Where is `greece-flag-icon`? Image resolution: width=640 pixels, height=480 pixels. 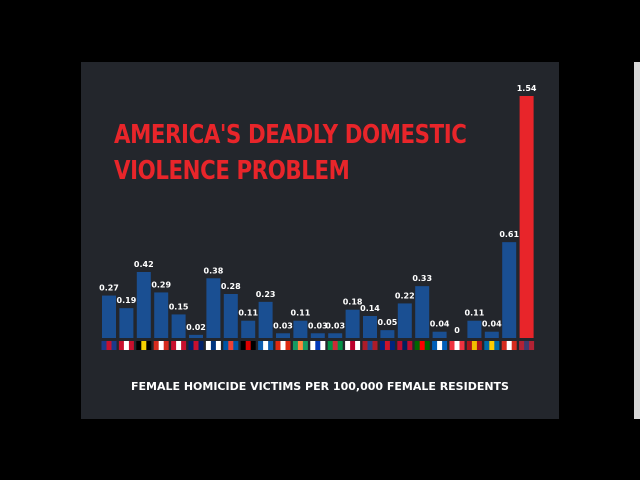 greece-flag-icon is located at coordinates (266, 345).